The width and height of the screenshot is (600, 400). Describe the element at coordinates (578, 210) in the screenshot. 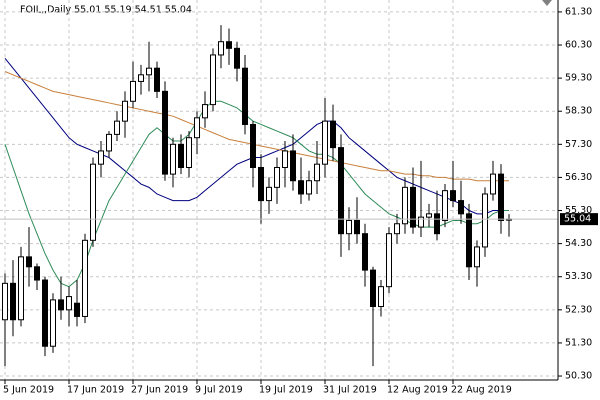

I see `y-tick-label: 55.30` at that location.